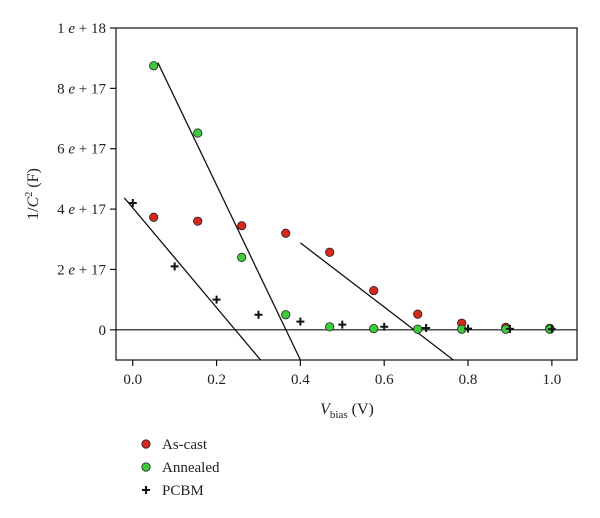 This screenshot has width=600, height=518. What do you see at coordinates (326, 409) in the screenshot?
I see `x-axis-label-base: V` at bounding box center [326, 409].